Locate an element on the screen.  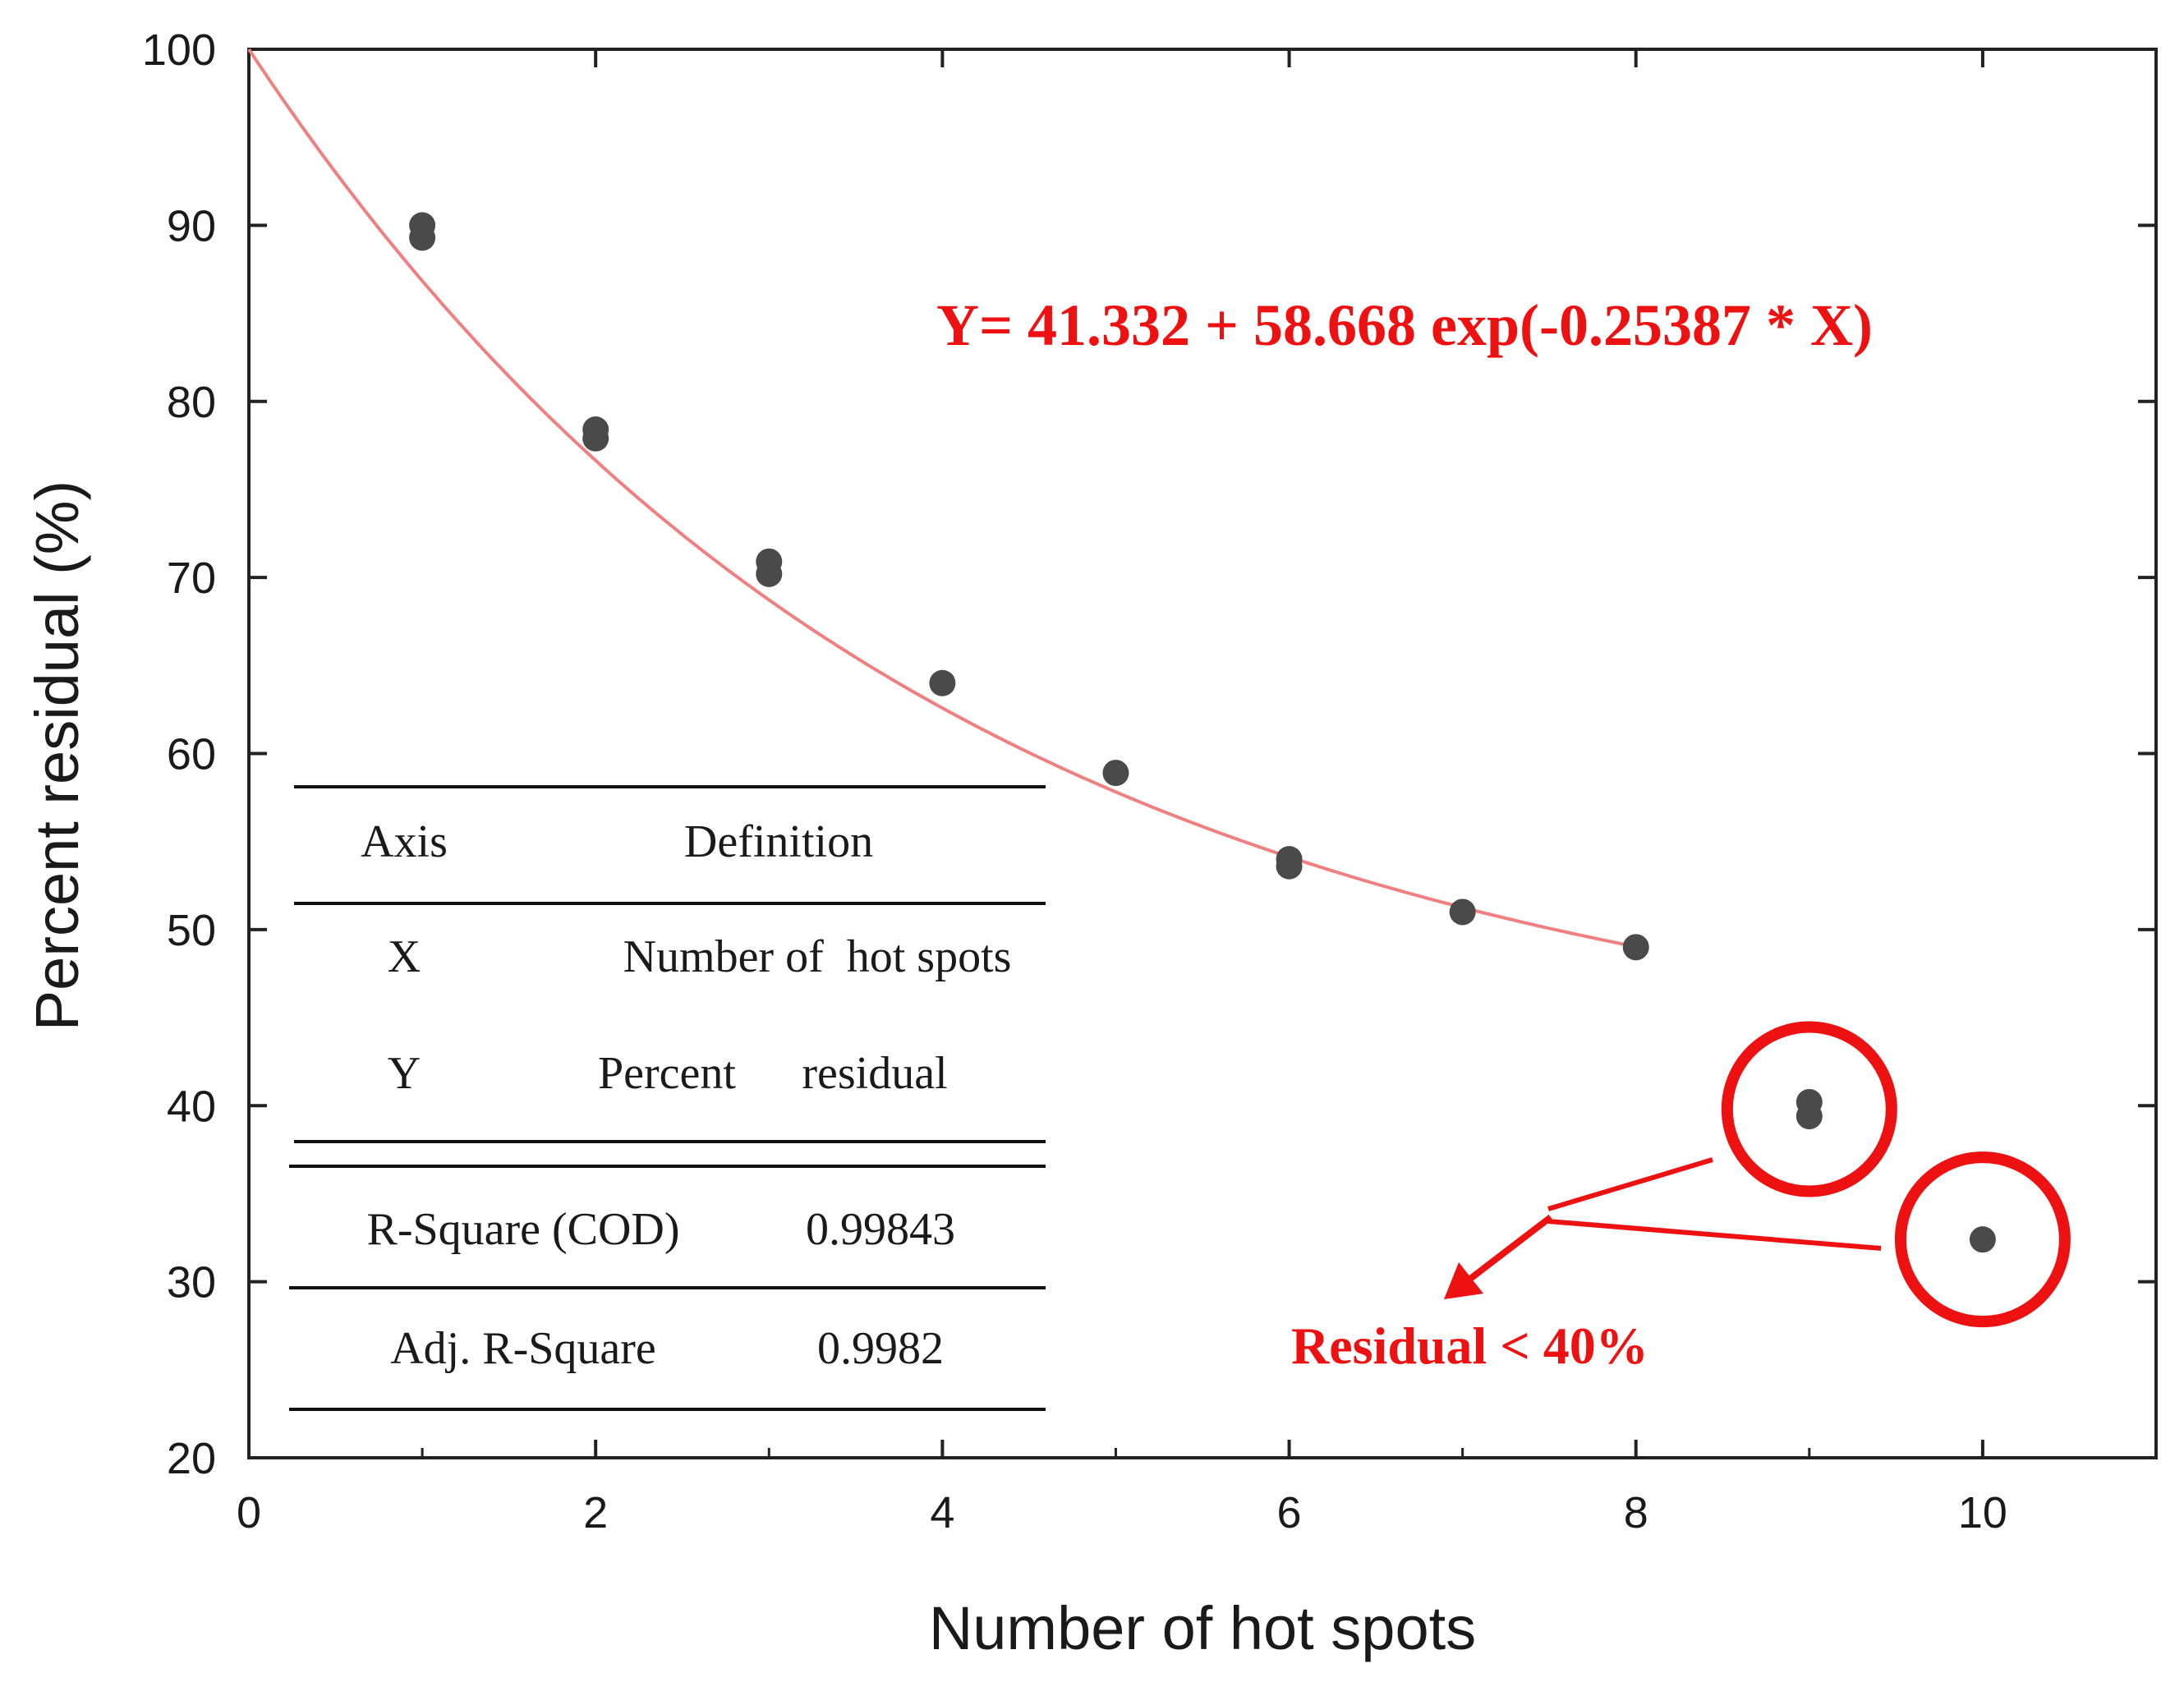
y-tick-label: 40 is located at coordinates (191, 1106).